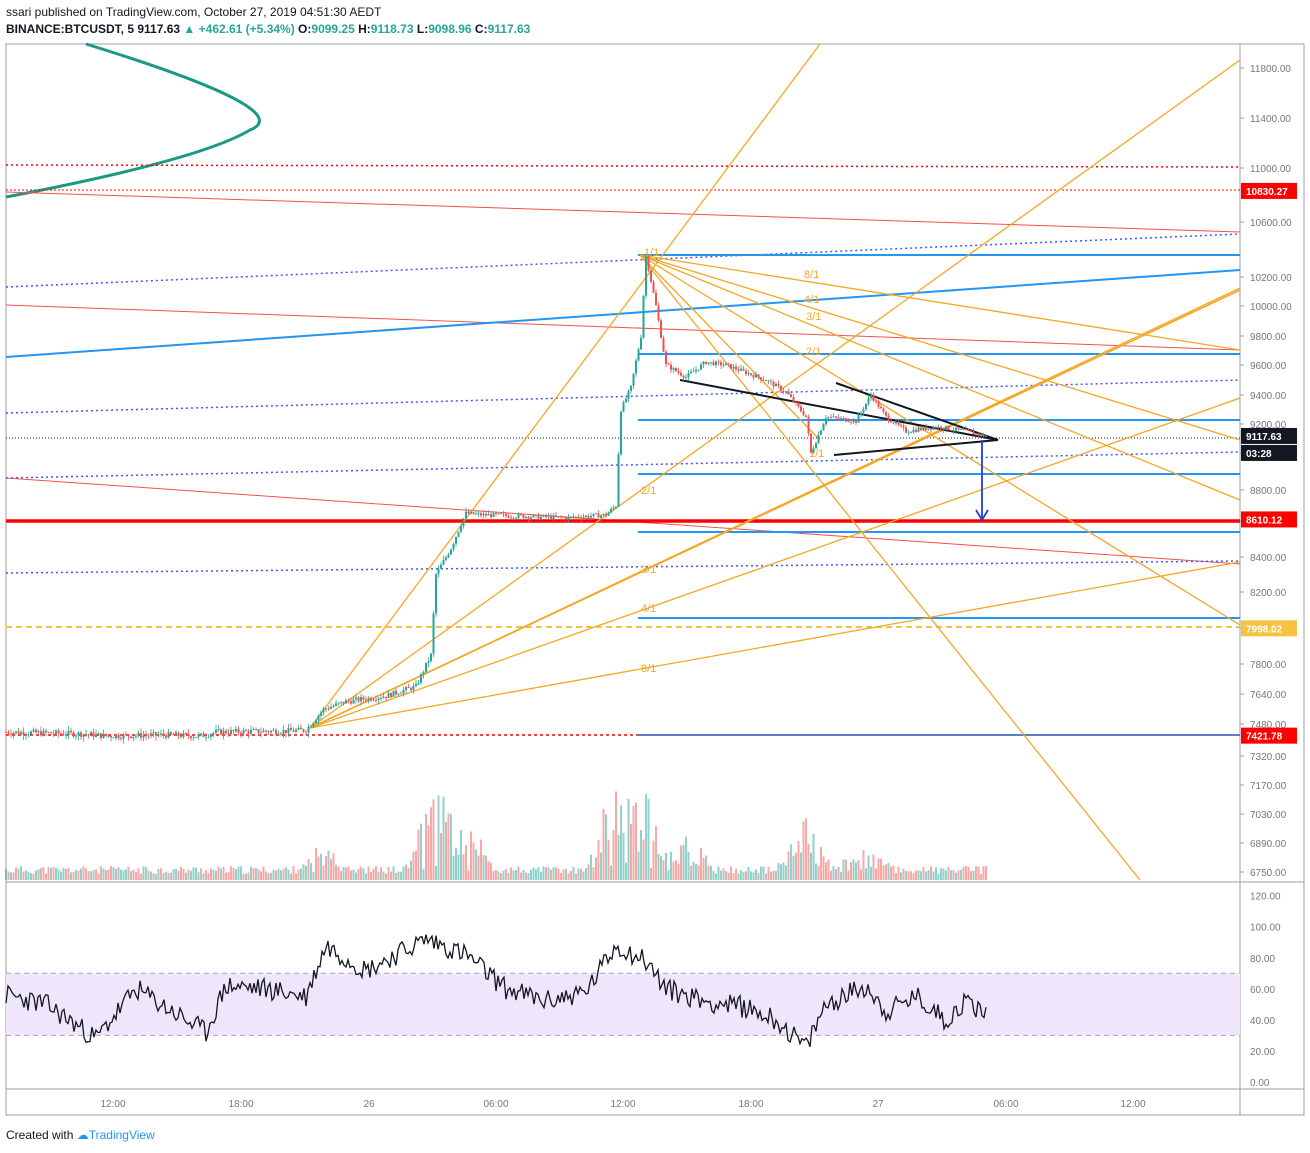 The width and height of the screenshot is (1310, 1153). What do you see at coordinates (940, 302) in the screenshot?
I see `gann-fan-high` at bounding box center [940, 302].